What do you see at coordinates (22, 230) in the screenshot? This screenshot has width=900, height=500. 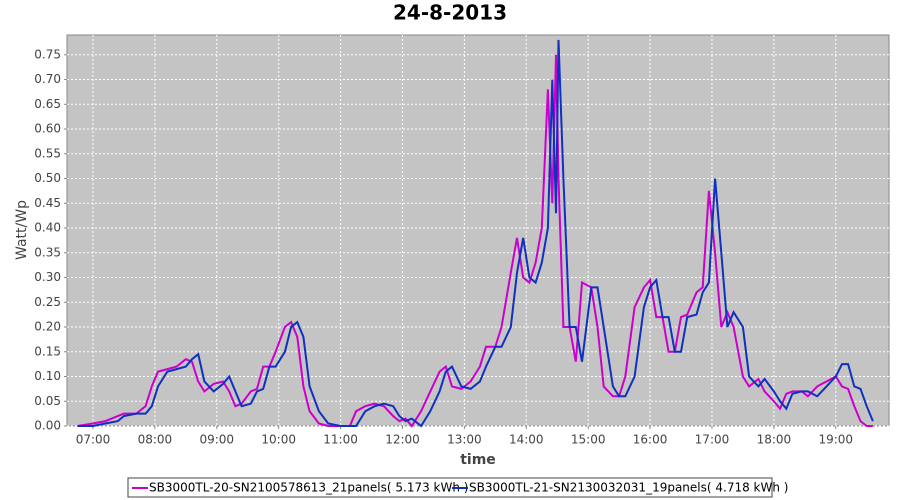 I see `y-axis-label: Watt/Wp` at bounding box center [22, 230].